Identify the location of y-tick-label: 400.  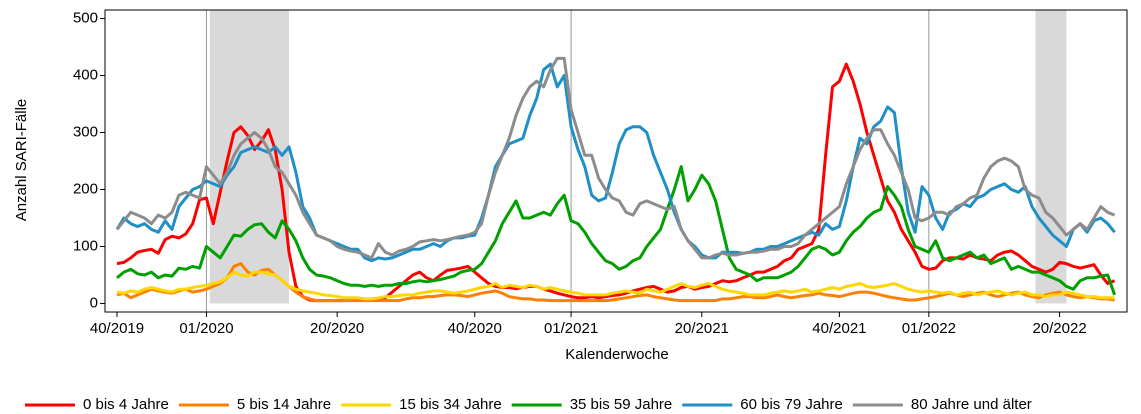
(85, 74).